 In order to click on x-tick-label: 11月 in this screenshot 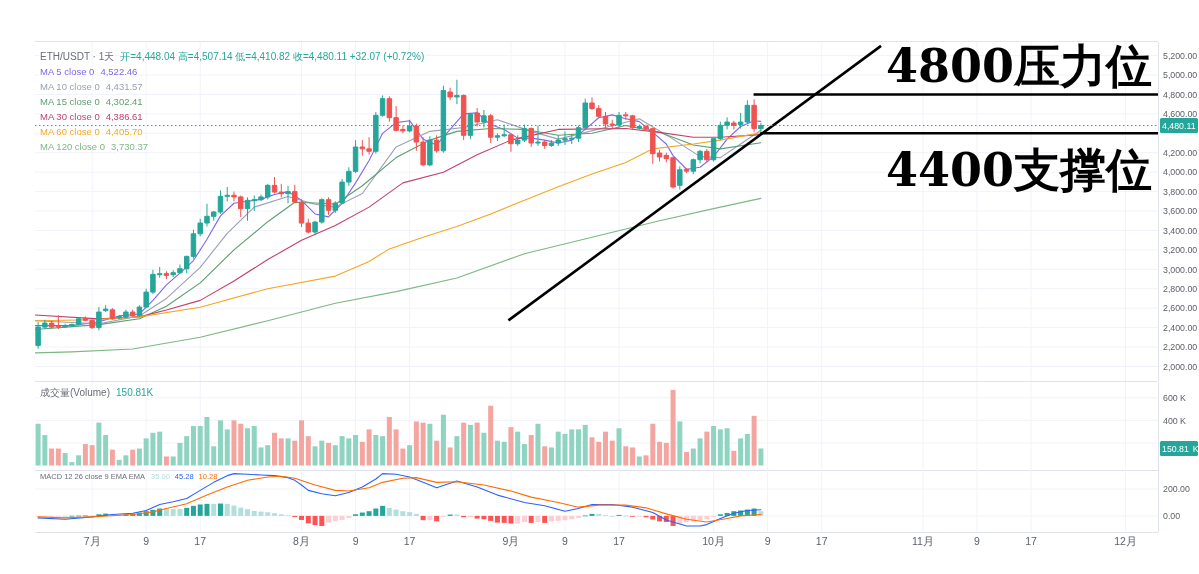, I will do `click(923, 541)`.